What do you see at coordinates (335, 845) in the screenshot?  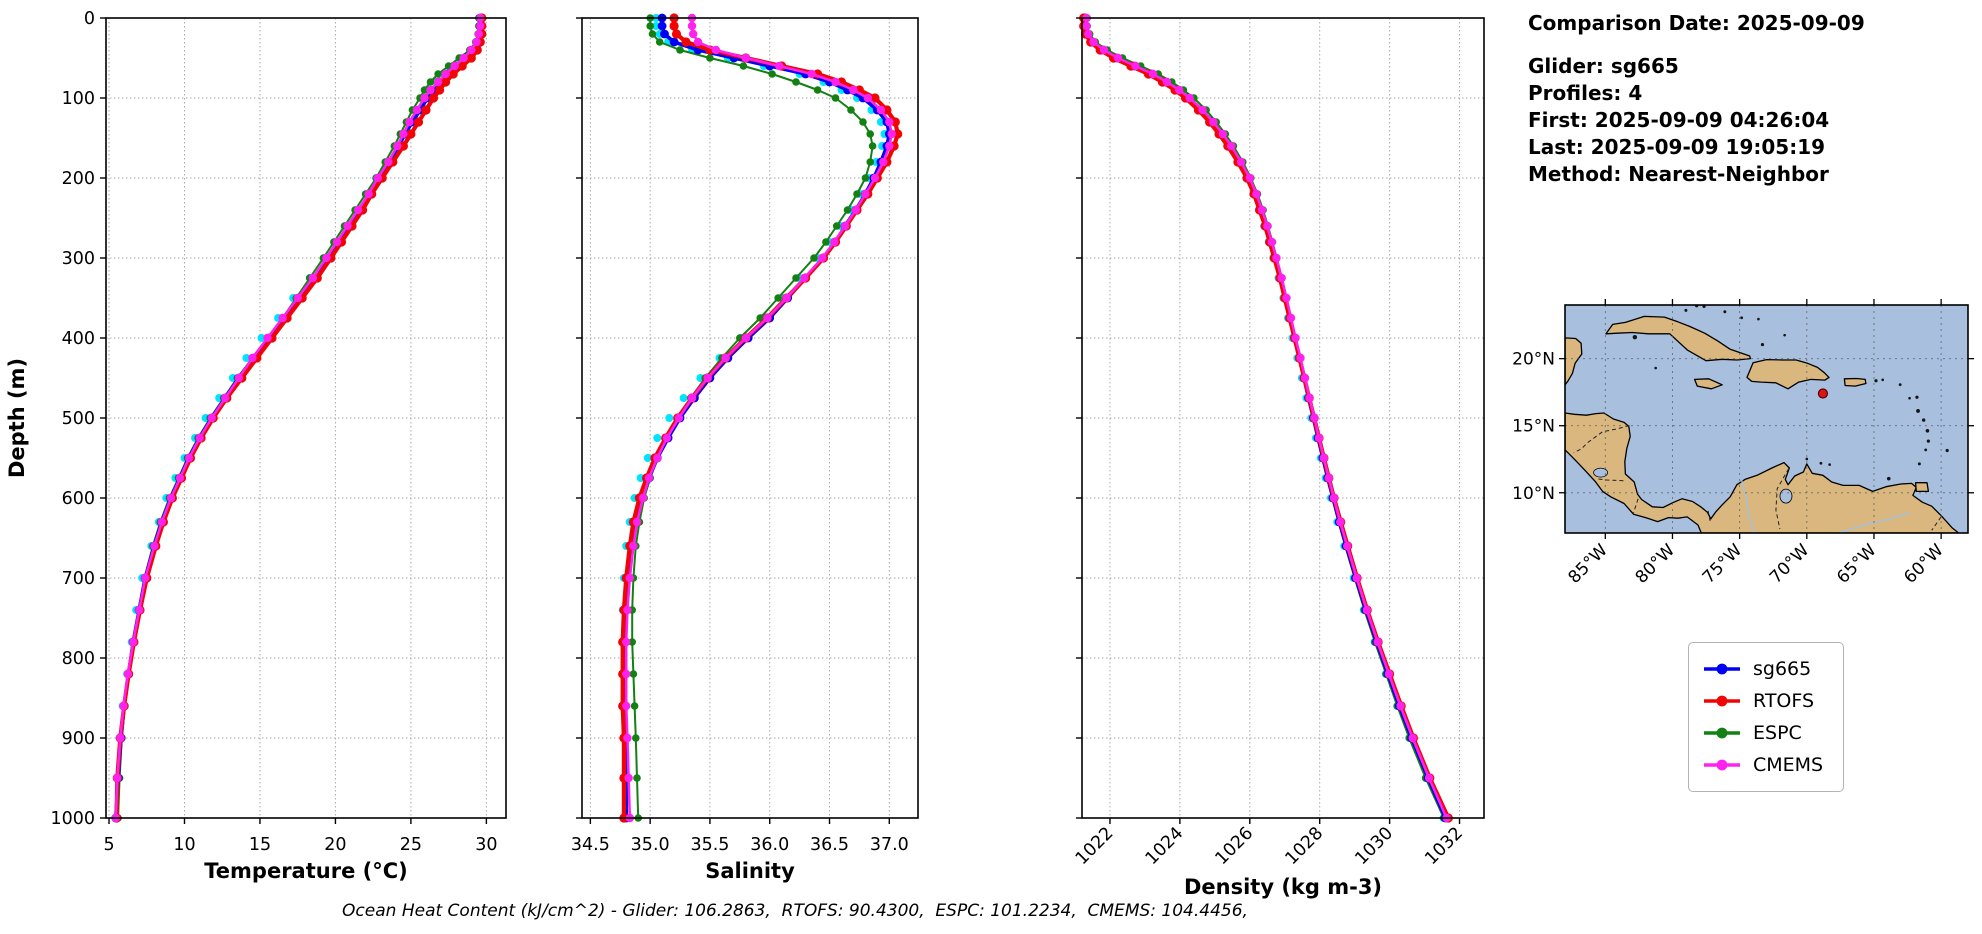 I see `svg-text: 20` at bounding box center [335, 845].